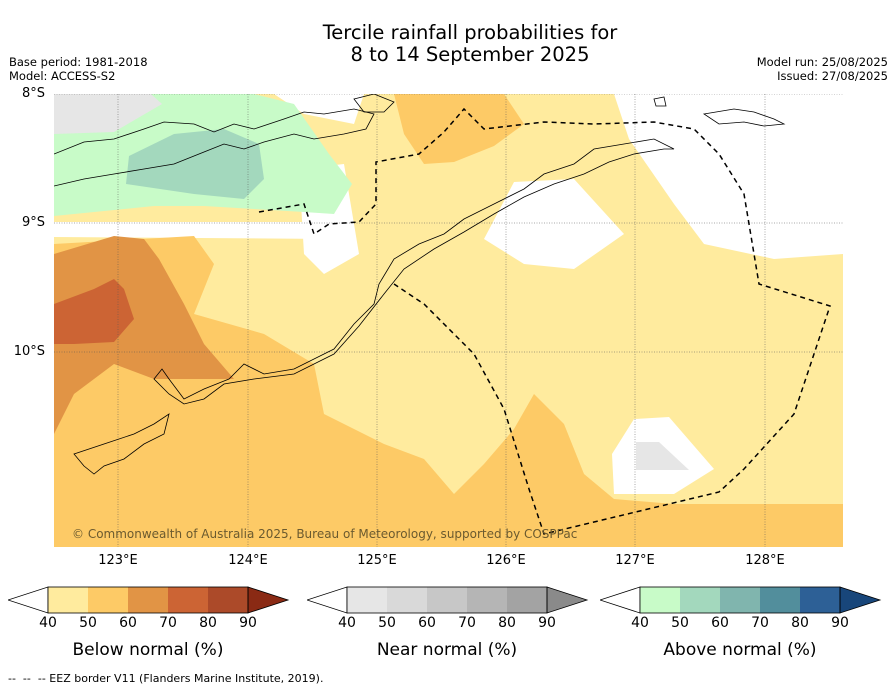 The height and width of the screenshot is (690, 896). I want to click on below-normal-60-70-region, so click(144, 335).